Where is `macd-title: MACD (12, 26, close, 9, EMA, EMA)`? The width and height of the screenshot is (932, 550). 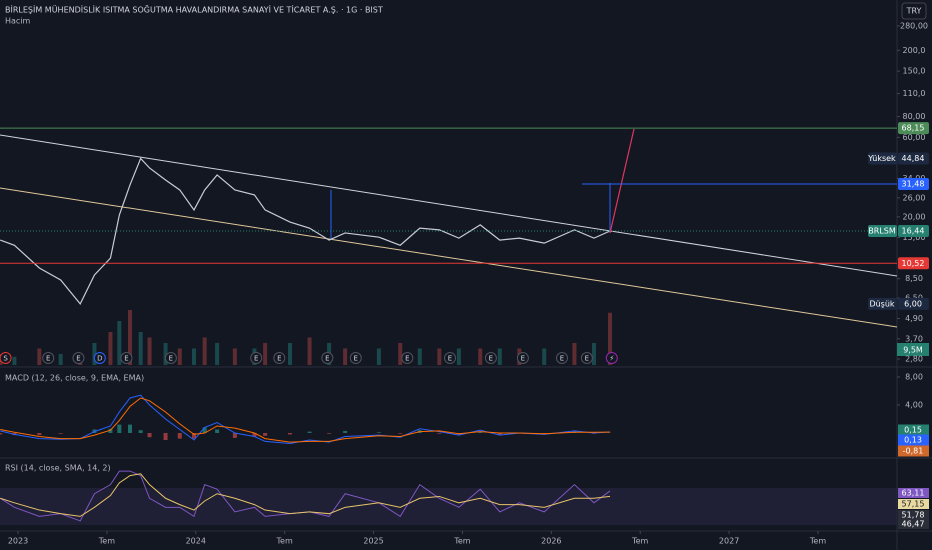 macd-title: MACD (12, 26, close, 9, EMA, EMA) is located at coordinates (74, 378).